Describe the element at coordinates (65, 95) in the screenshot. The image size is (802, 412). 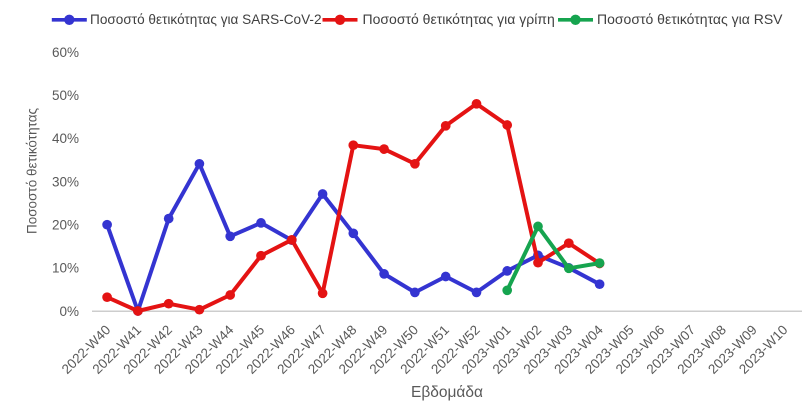
I see `svg-text: 50%` at that location.